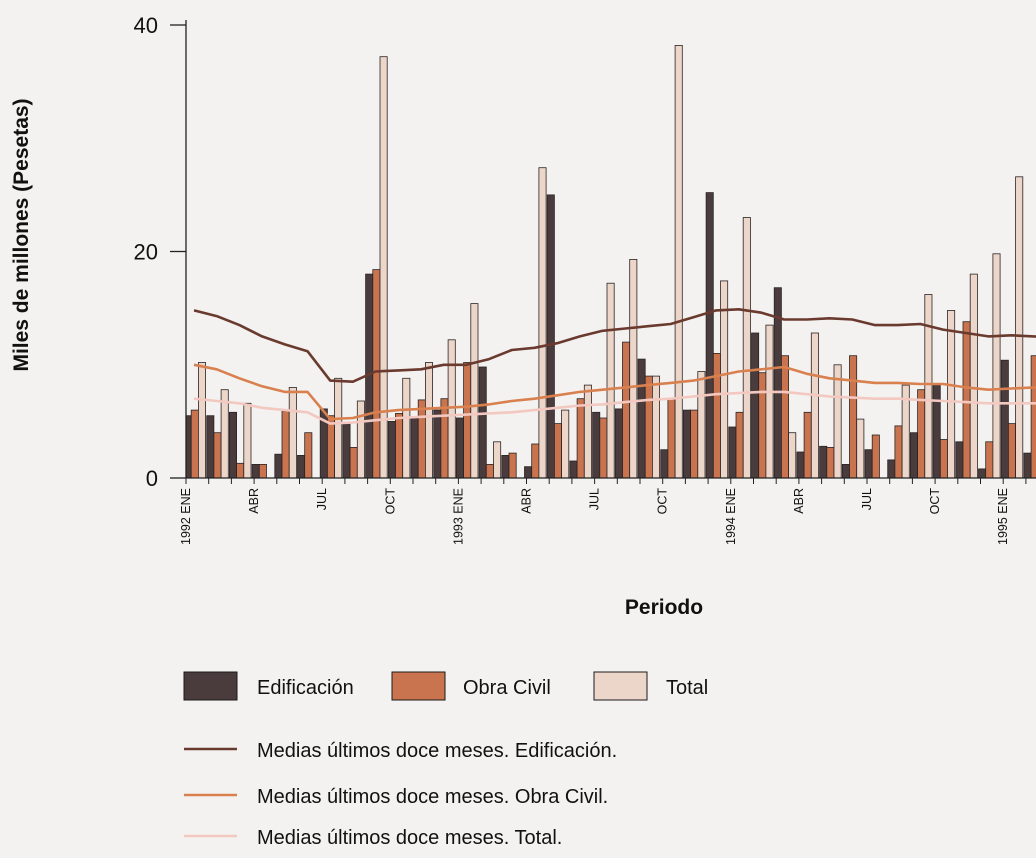  I want to click on y-tick-label-40: 40, so click(146, 25).